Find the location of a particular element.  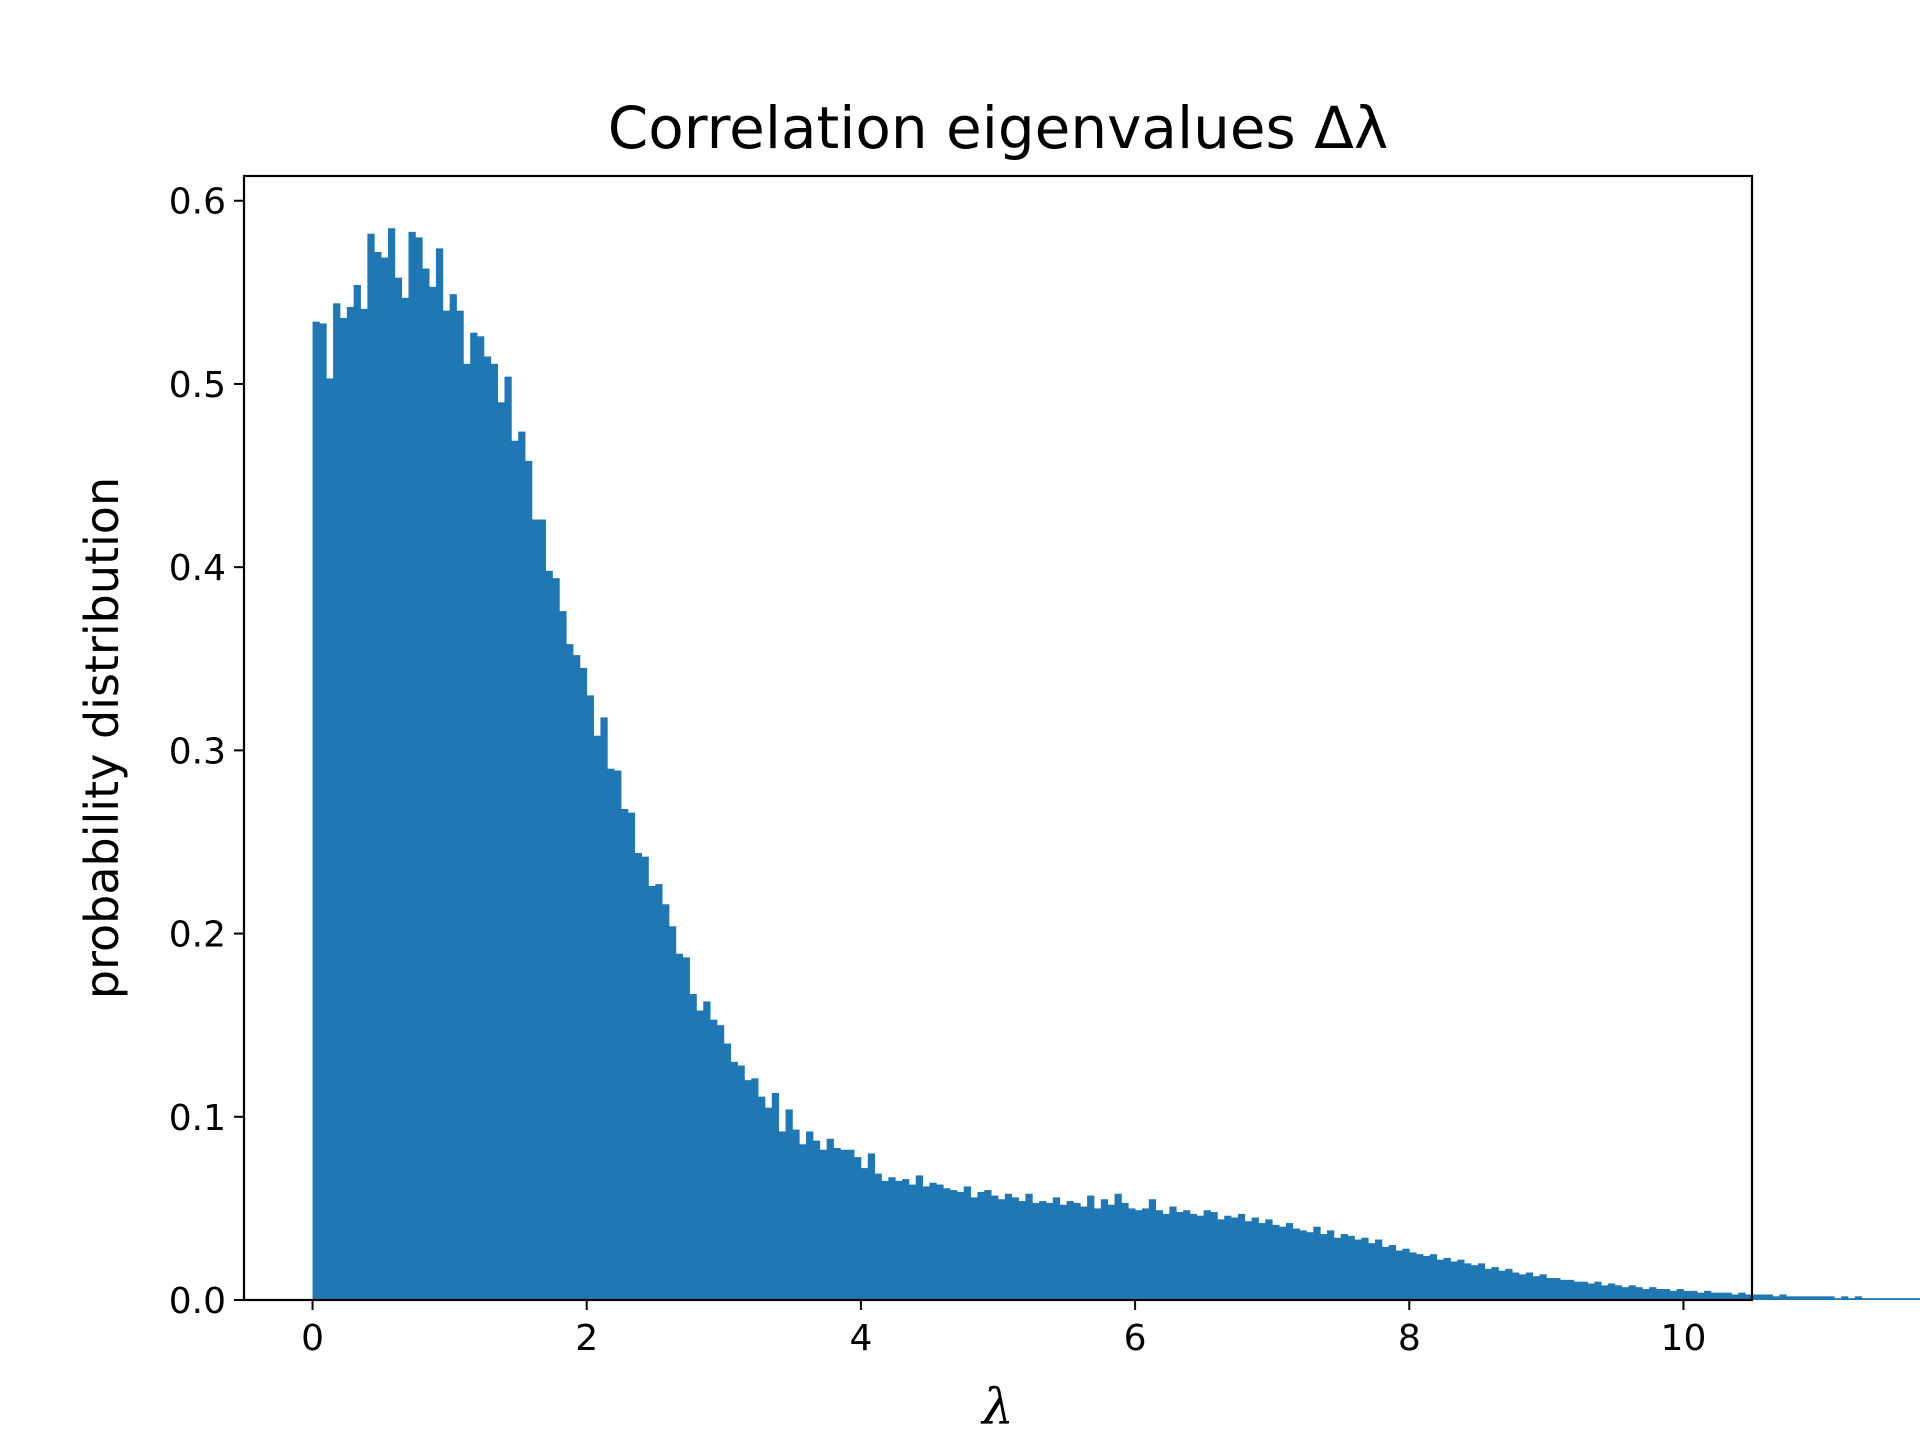

chart-title: Correlation eigenvalues Δλ is located at coordinates (998, 128).